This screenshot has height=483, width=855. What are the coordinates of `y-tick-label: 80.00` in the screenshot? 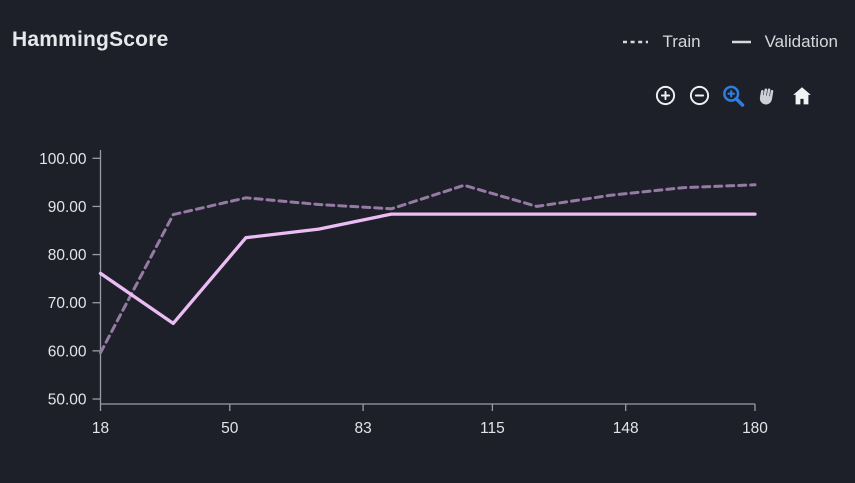 It's located at (67, 255).